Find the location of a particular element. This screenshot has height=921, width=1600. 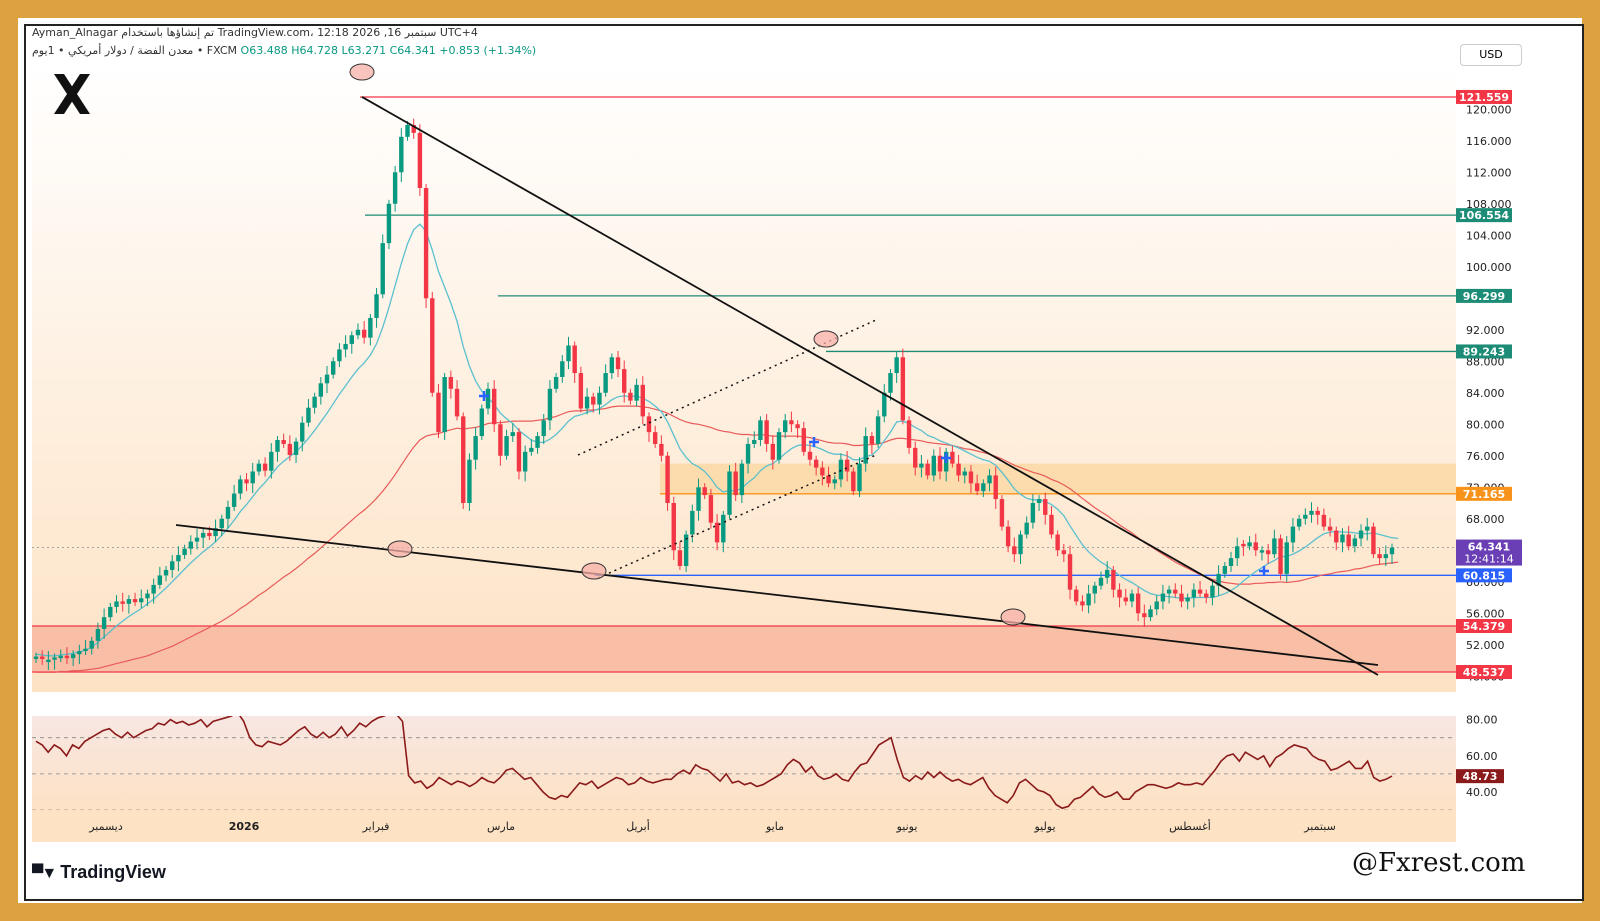

price-tag-71.165: 71.165 is located at coordinates (1484, 493).